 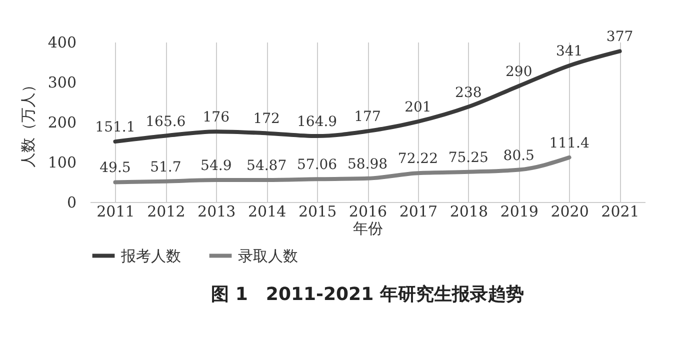 I want to click on x-tick-label: 2012, so click(x=166, y=211).